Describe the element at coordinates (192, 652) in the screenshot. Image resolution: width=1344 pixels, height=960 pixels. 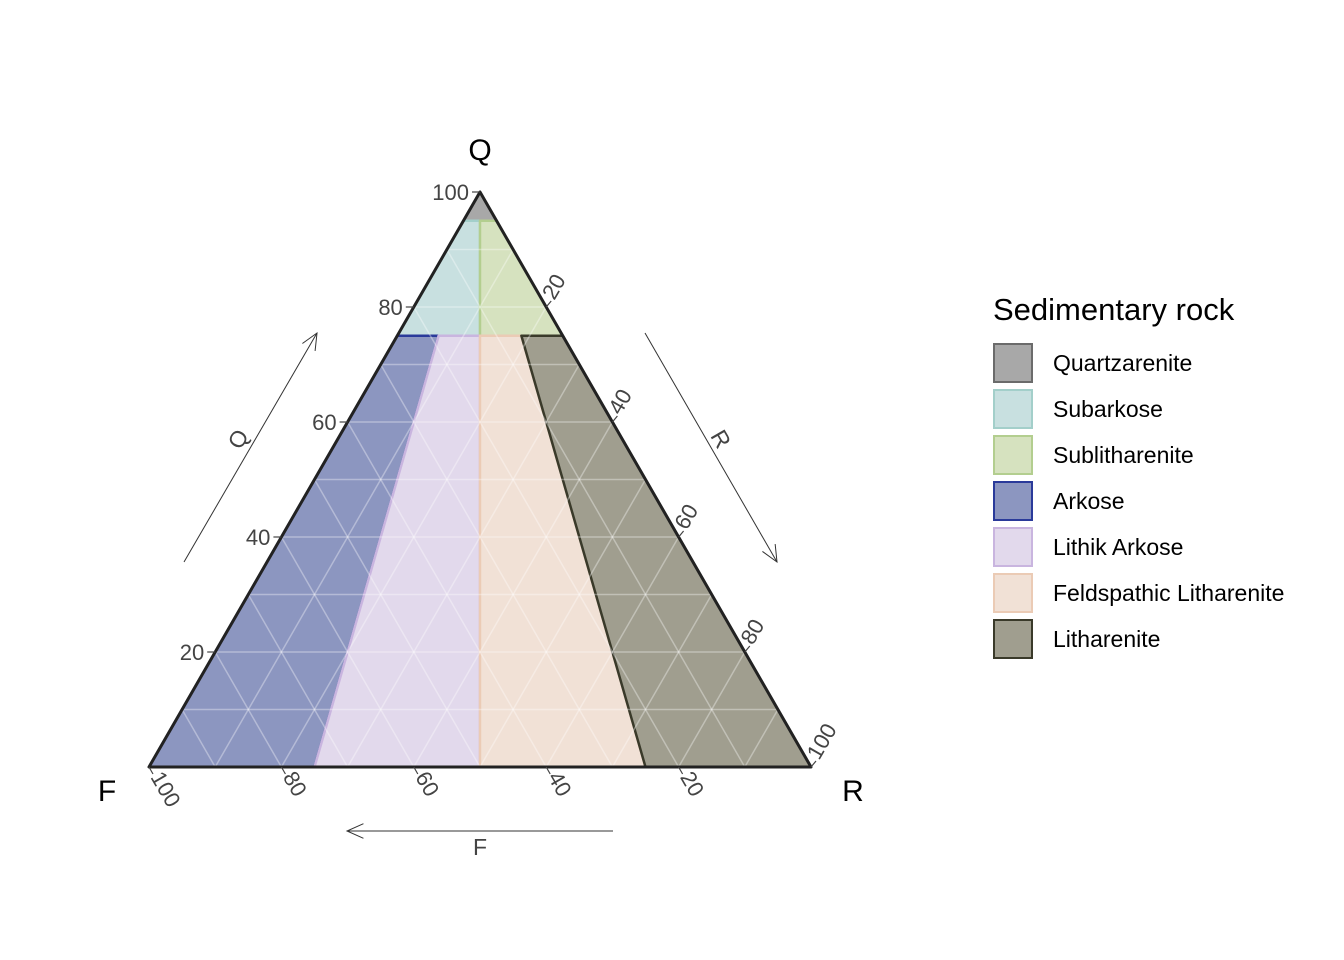
I see `tick-label-q: 20` at that location.